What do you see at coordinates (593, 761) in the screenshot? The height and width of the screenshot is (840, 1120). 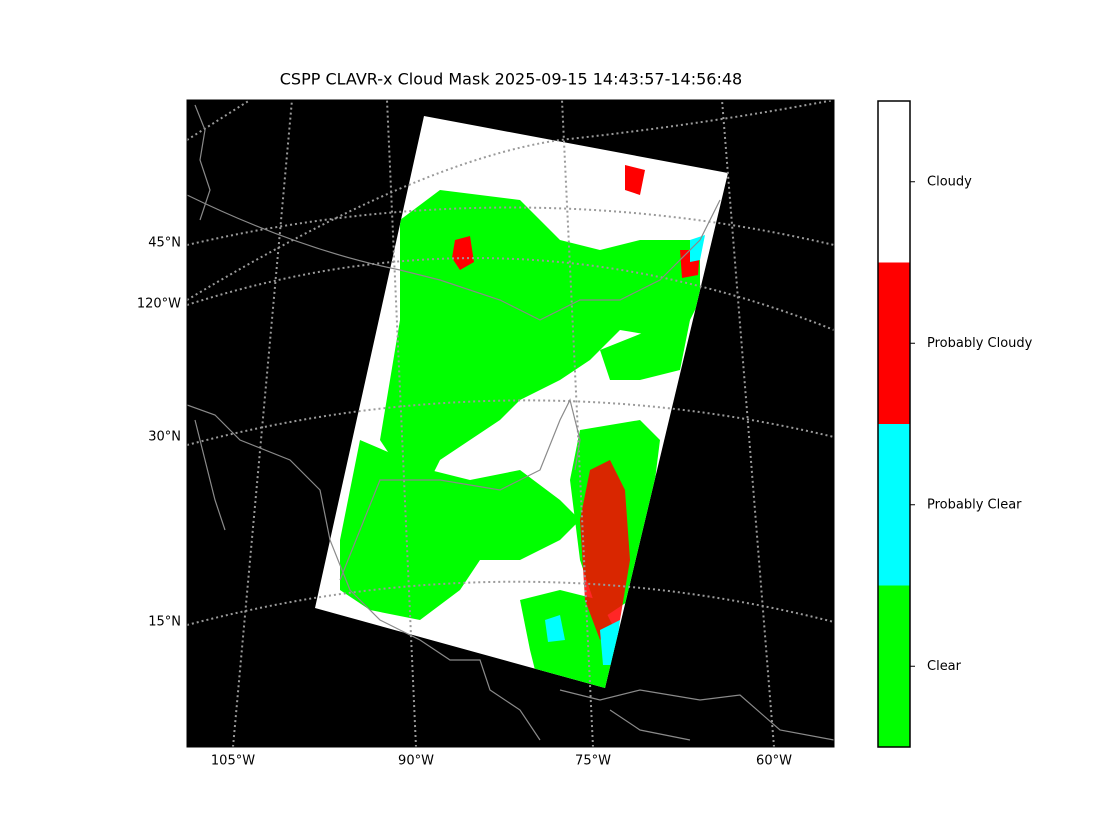 I see `longitude-label: 75°W` at bounding box center [593, 761].